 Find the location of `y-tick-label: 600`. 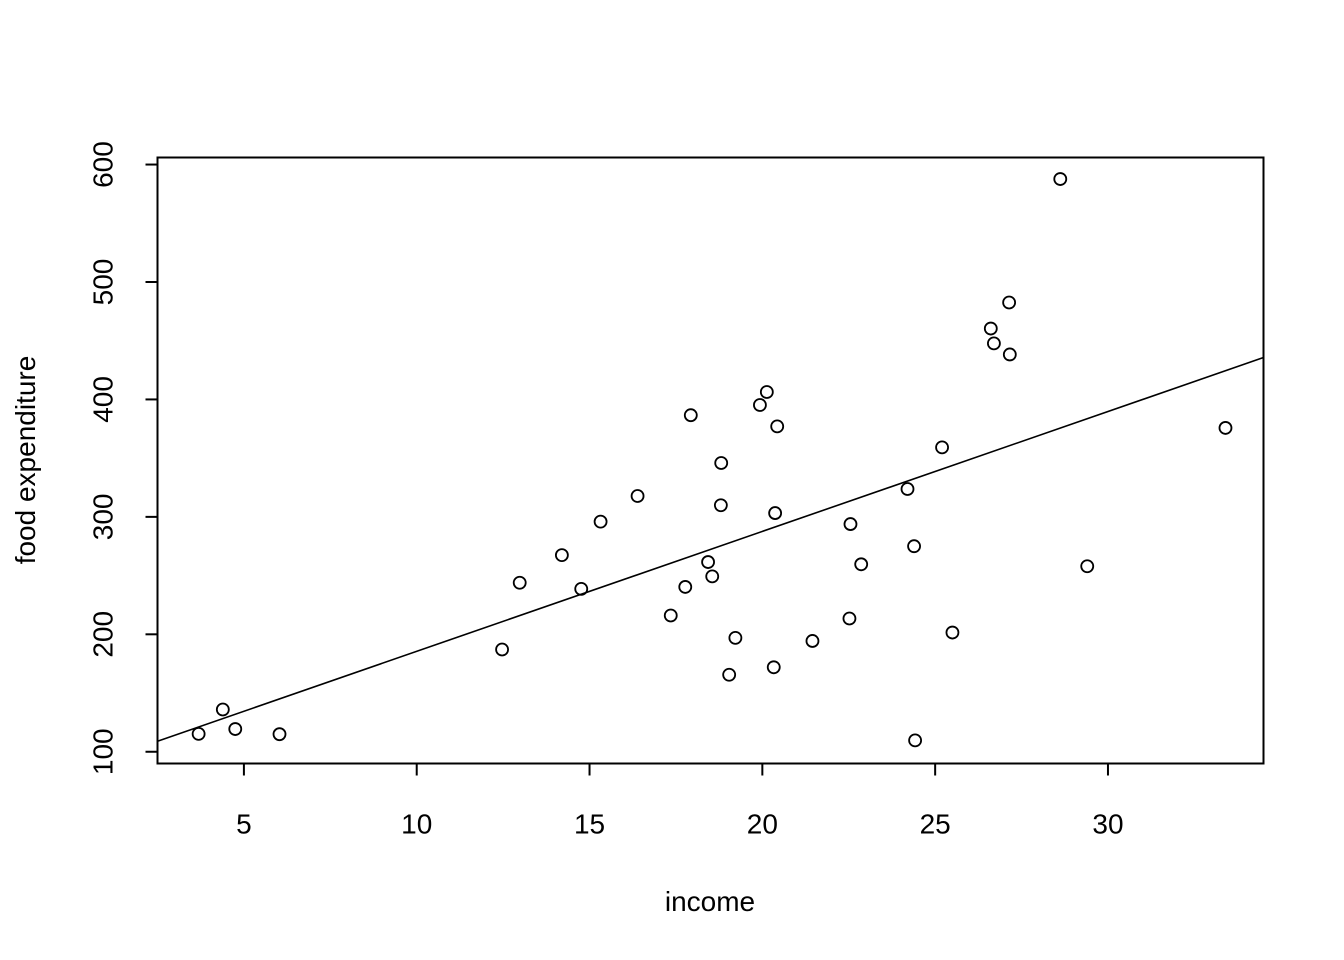

y-tick-label: 600 is located at coordinates (103, 164).